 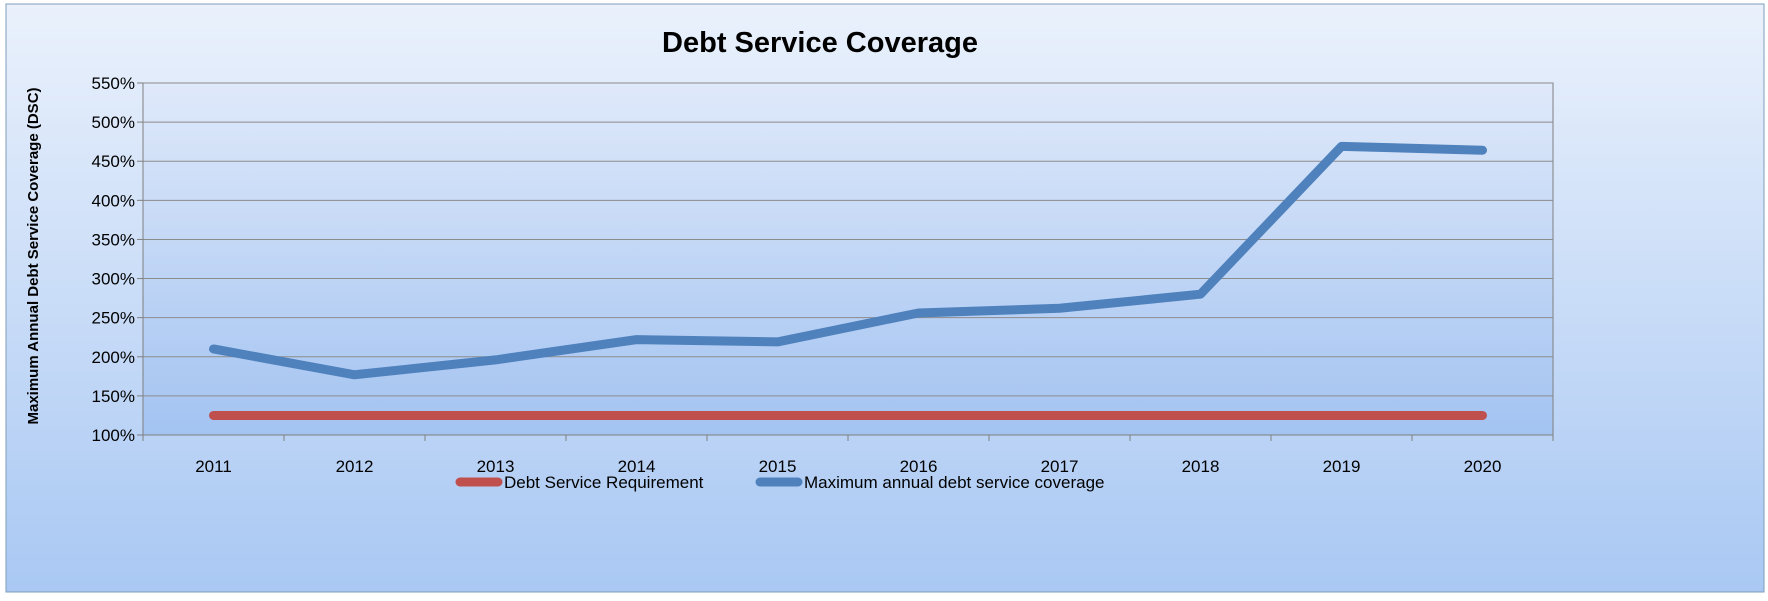 I want to click on x-tick-label: 2020, so click(x=1483, y=466).